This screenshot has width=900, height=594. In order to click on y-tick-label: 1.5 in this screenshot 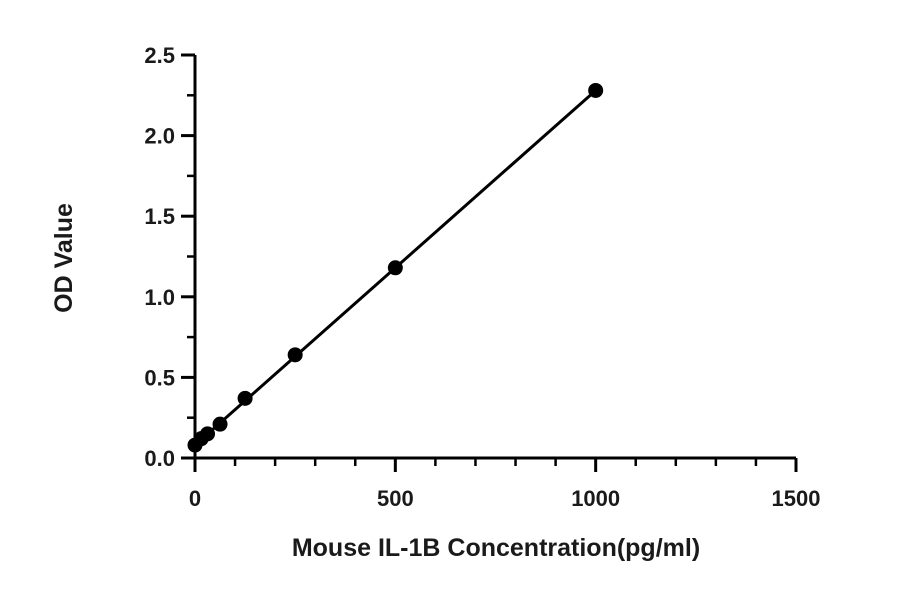, I will do `click(159, 216)`.